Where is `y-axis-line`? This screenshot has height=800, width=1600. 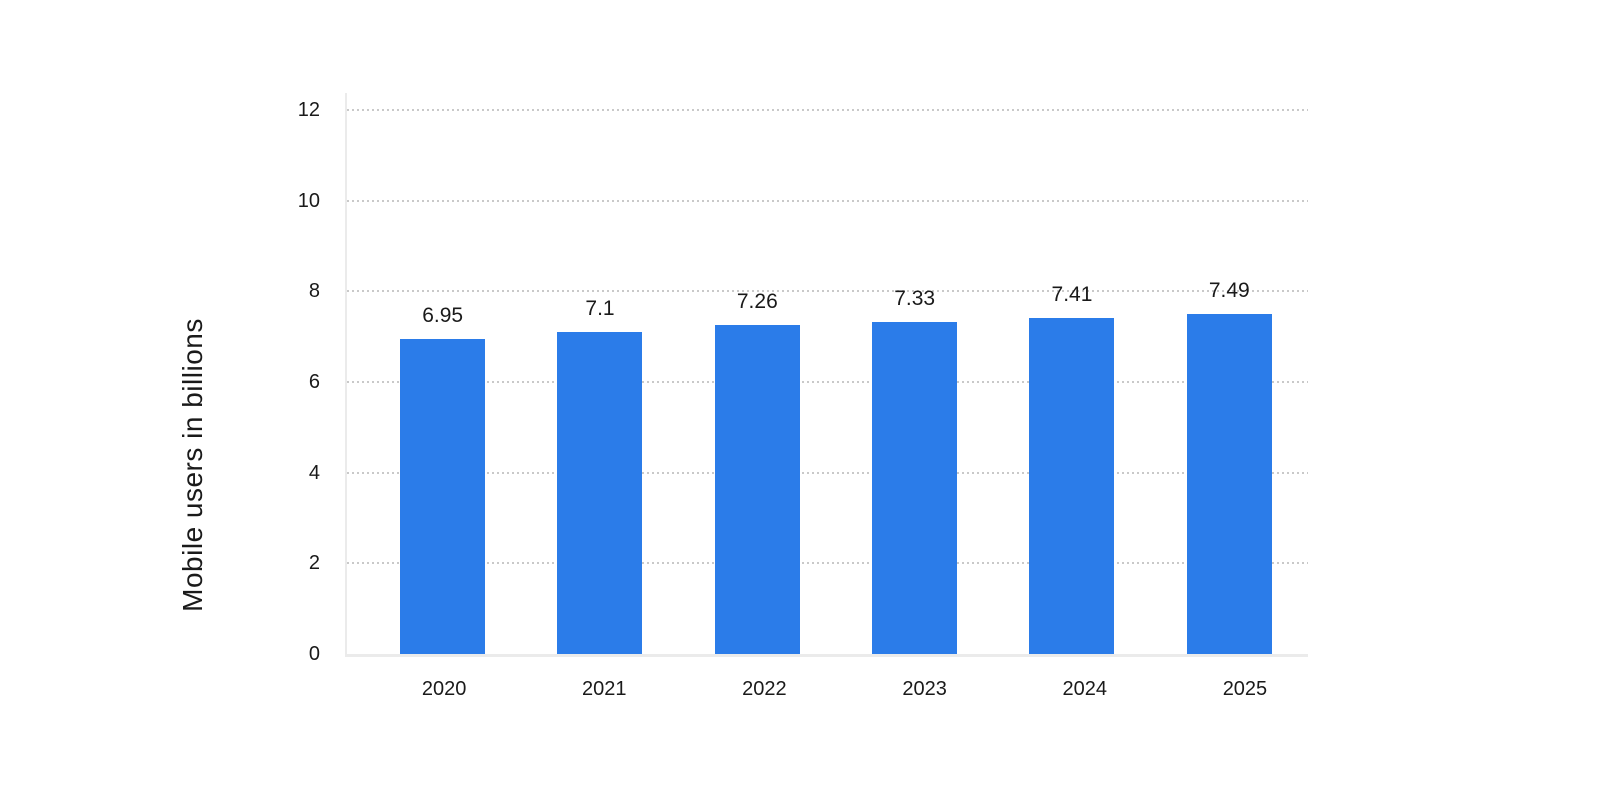
y-axis-line is located at coordinates (346, 375).